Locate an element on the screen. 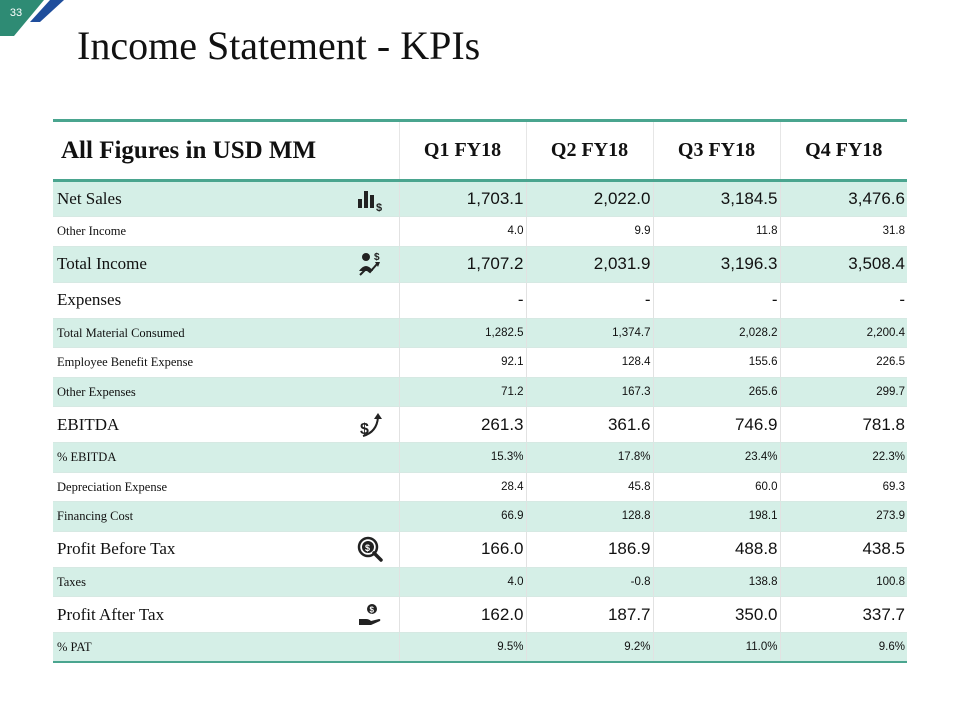 The width and height of the screenshot is (960, 720). dollar-up-arrow-icon: $ is located at coordinates (370, 425).